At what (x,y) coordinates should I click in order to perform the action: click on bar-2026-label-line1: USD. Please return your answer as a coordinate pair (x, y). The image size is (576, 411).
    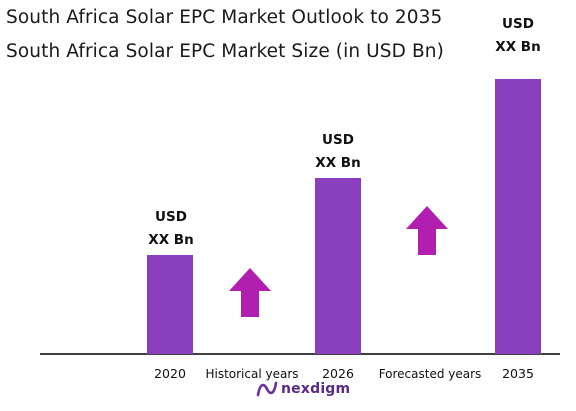
    Looking at the image, I should click on (338, 140).